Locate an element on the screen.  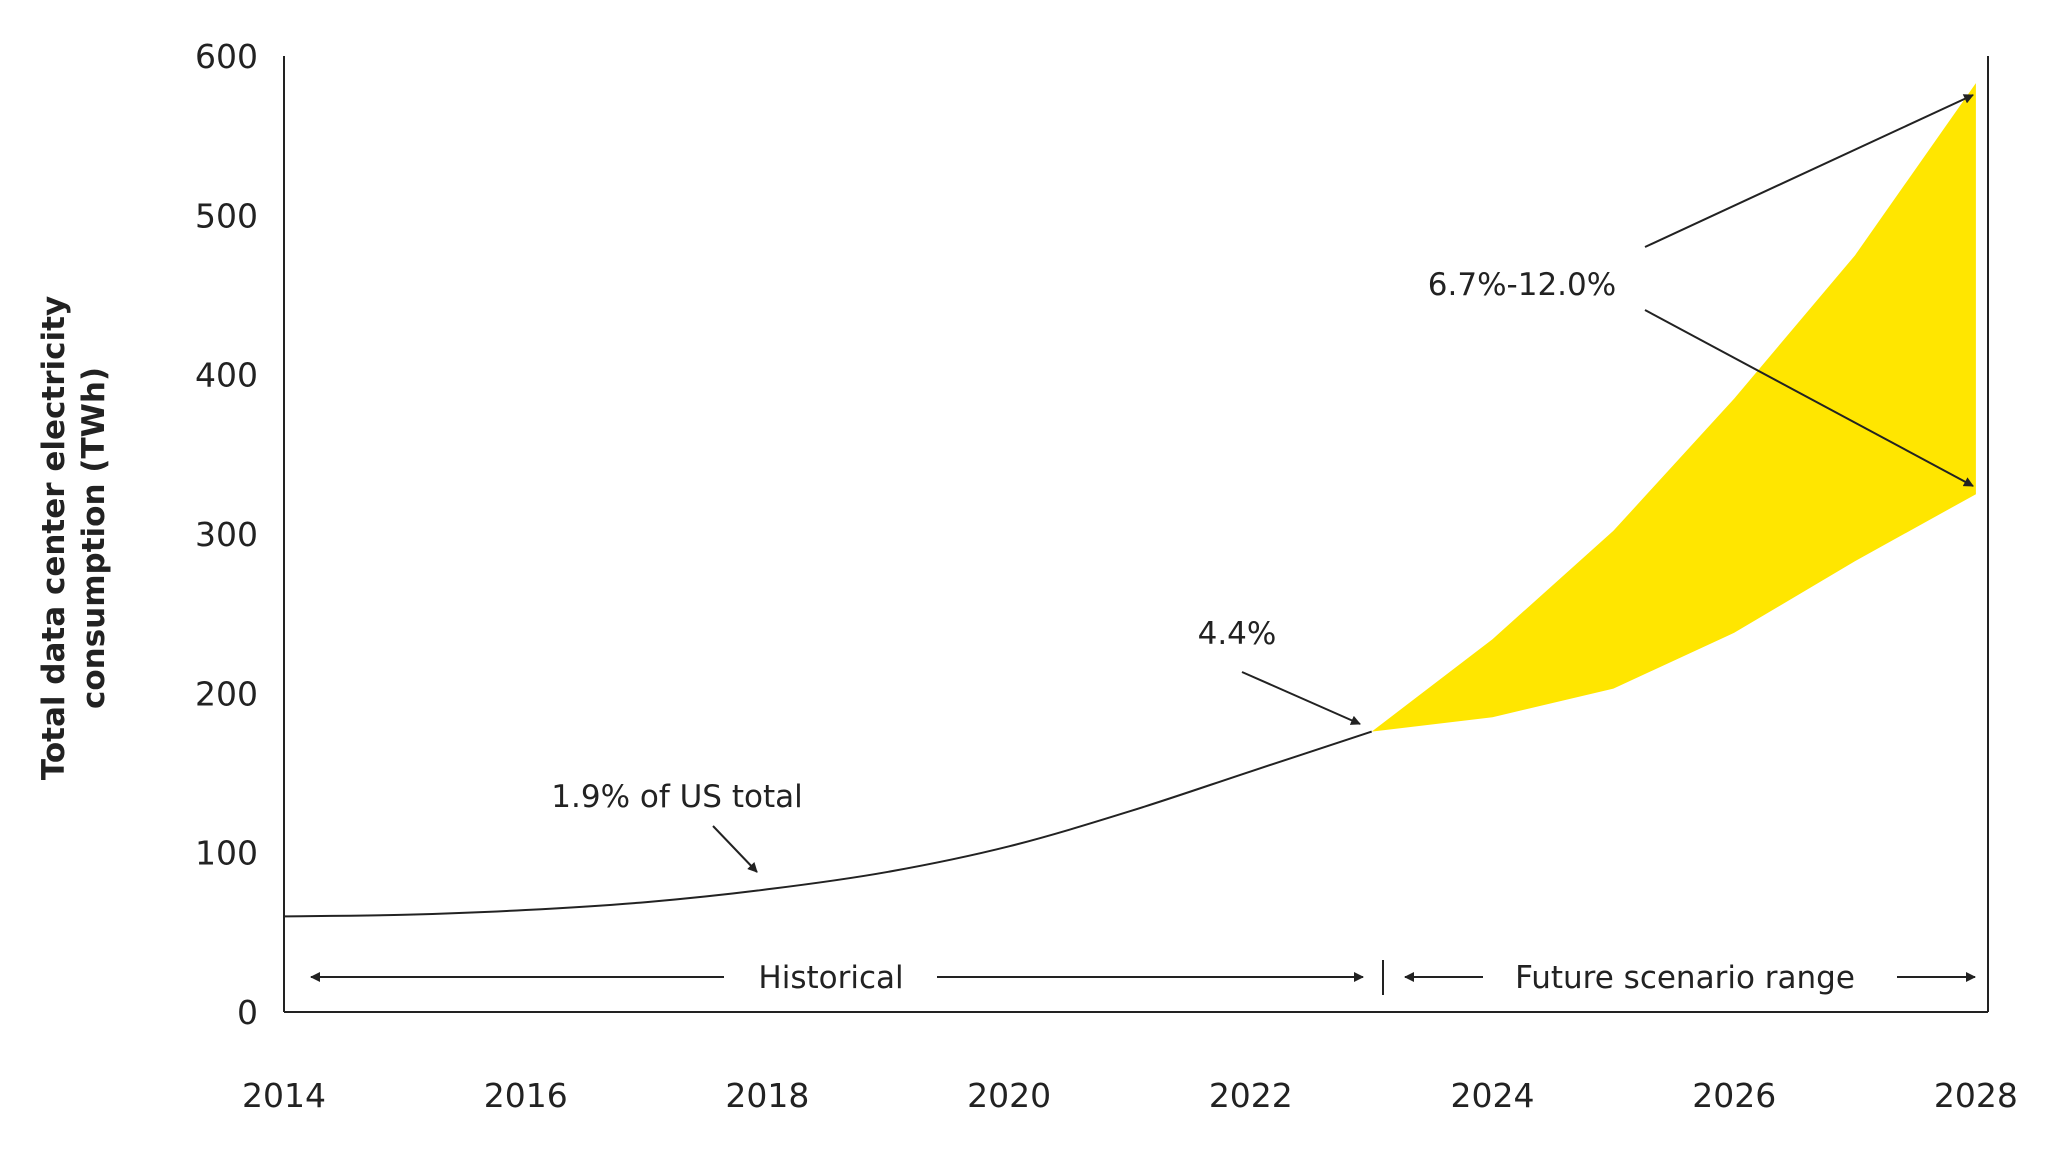
y-tick-labels: 0 100 200 300 400 500 600 is located at coordinates (226, 534).